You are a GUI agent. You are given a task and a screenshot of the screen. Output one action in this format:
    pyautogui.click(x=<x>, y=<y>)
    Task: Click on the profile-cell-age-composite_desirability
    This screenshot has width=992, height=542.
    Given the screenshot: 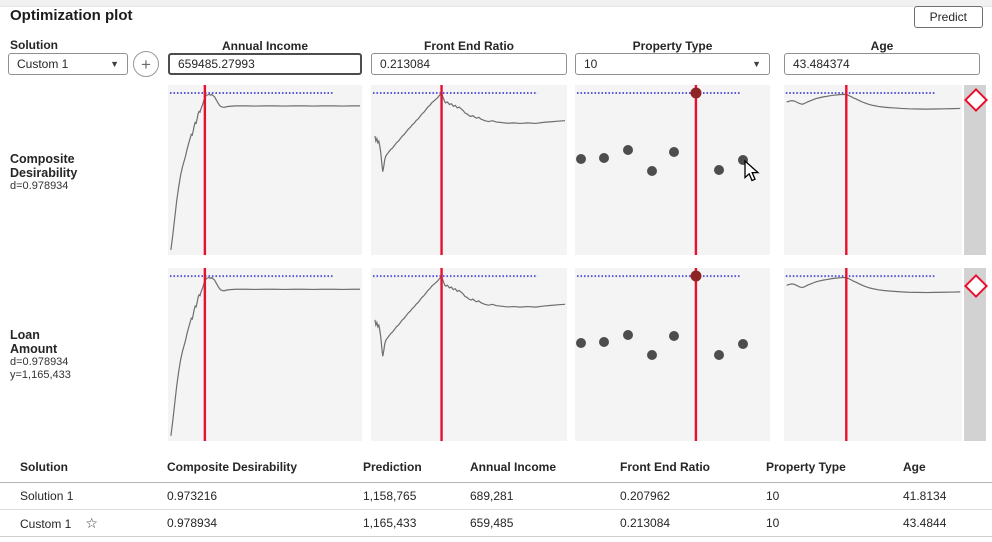 What is the action you would take?
    pyautogui.click(x=873, y=170)
    